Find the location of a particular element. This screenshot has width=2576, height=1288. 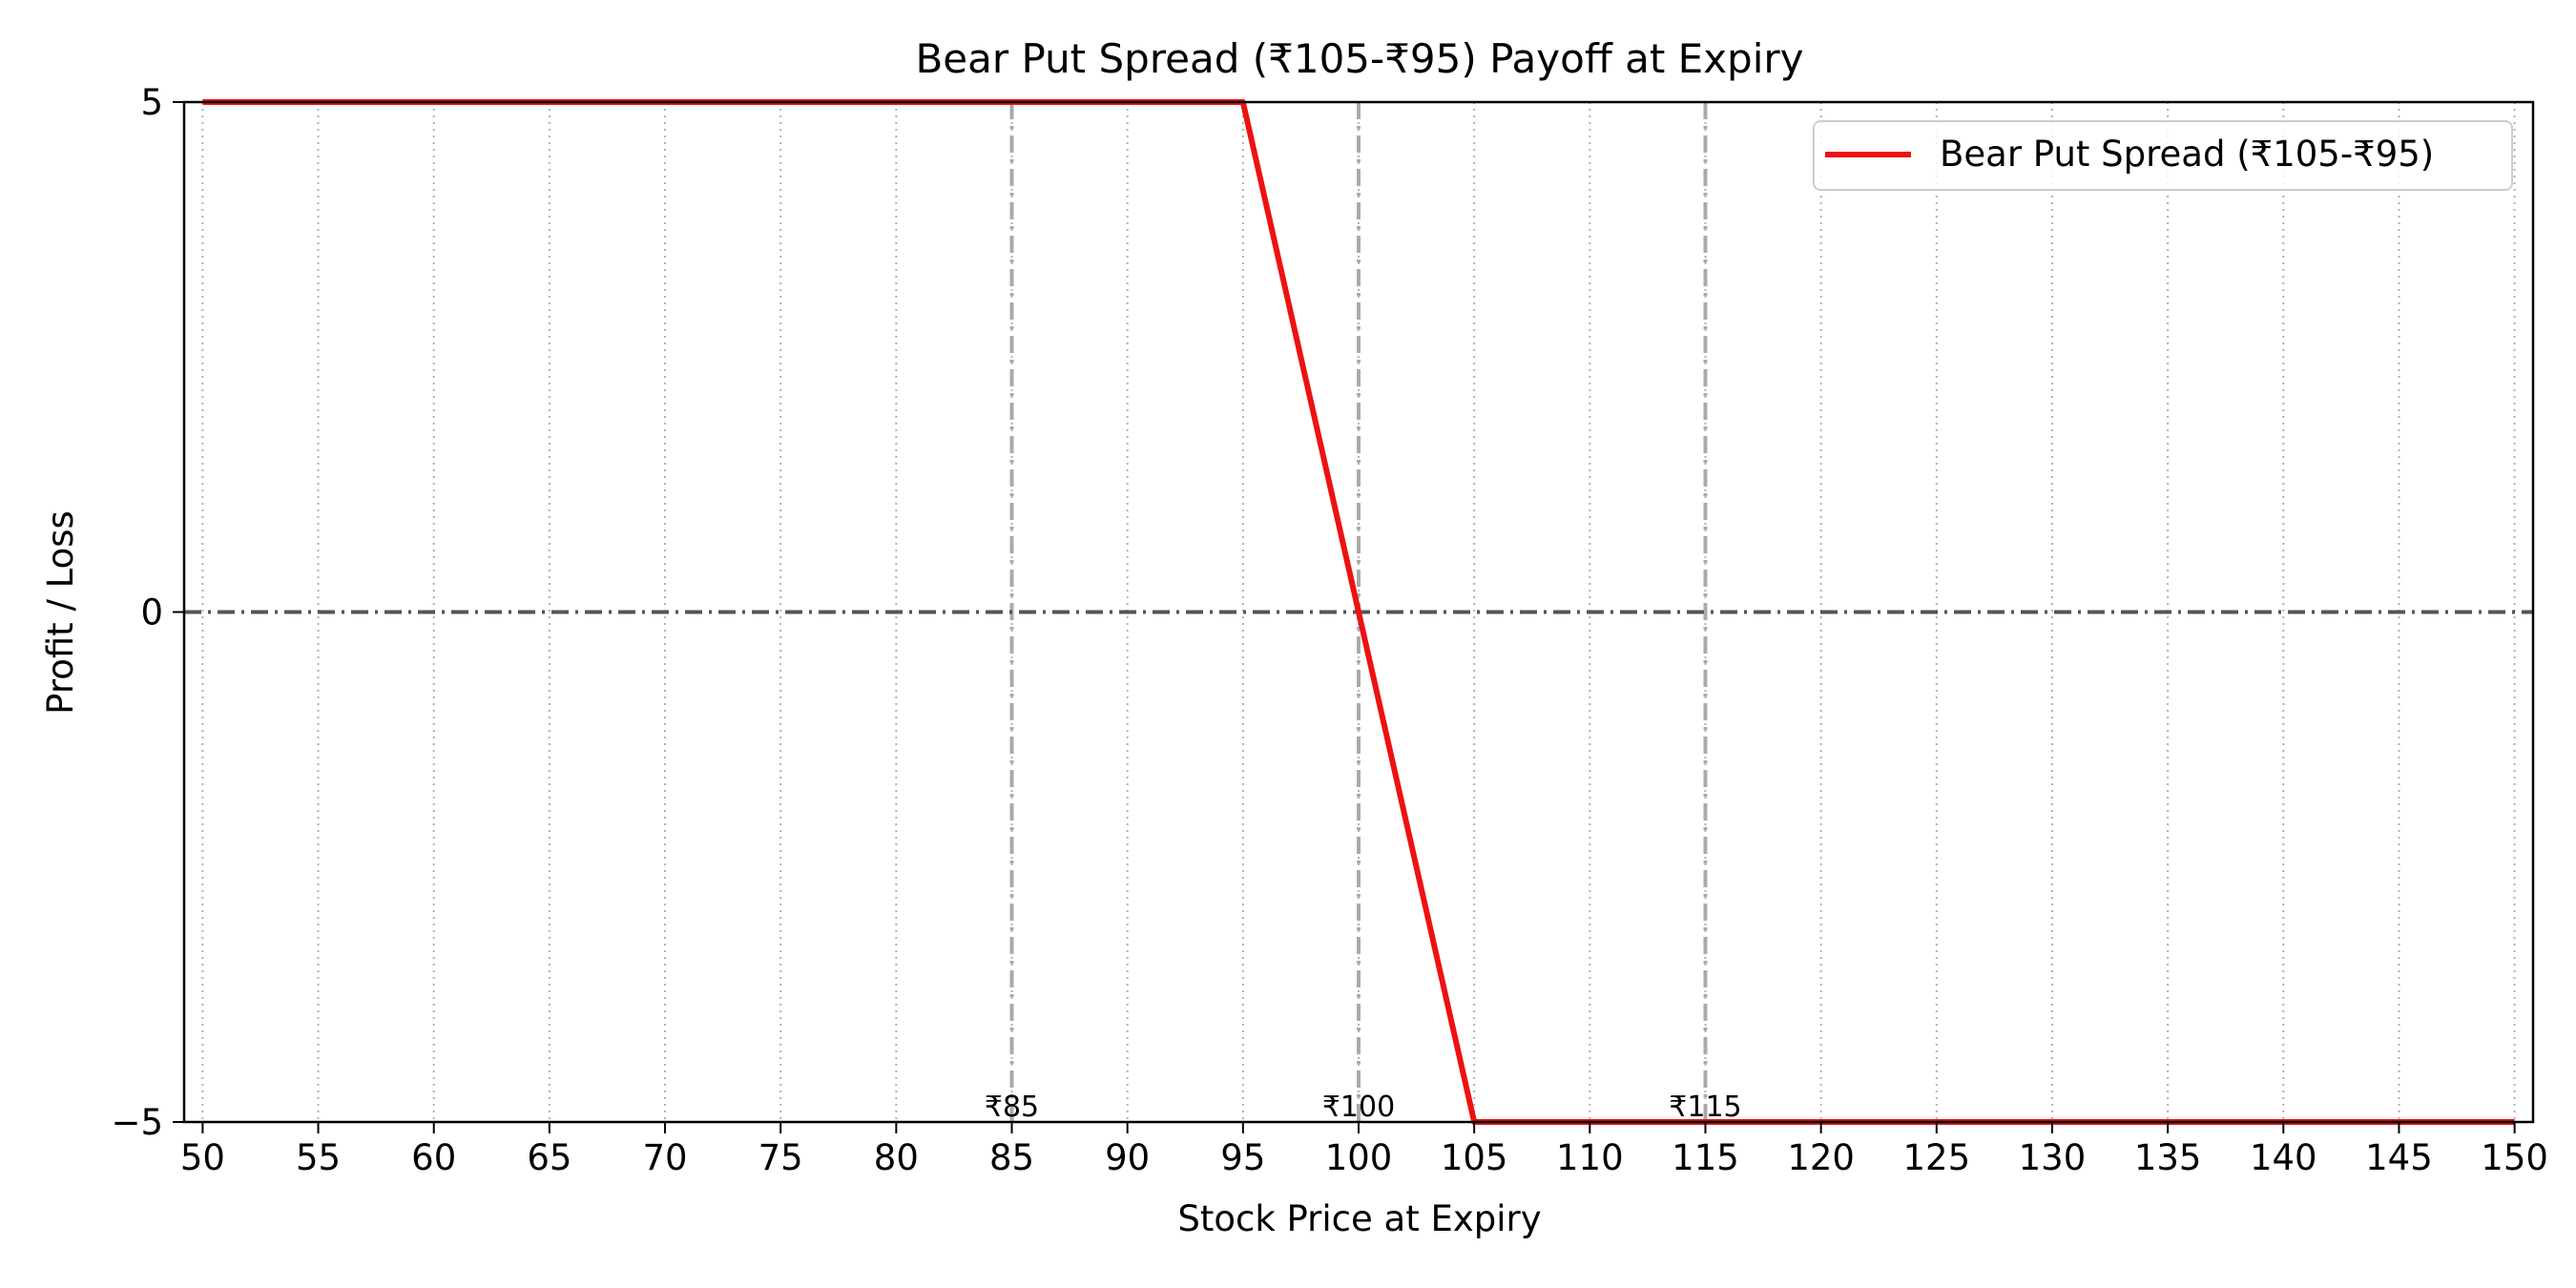

vertical-reference-label: ₹100 is located at coordinates (1358, 1107).